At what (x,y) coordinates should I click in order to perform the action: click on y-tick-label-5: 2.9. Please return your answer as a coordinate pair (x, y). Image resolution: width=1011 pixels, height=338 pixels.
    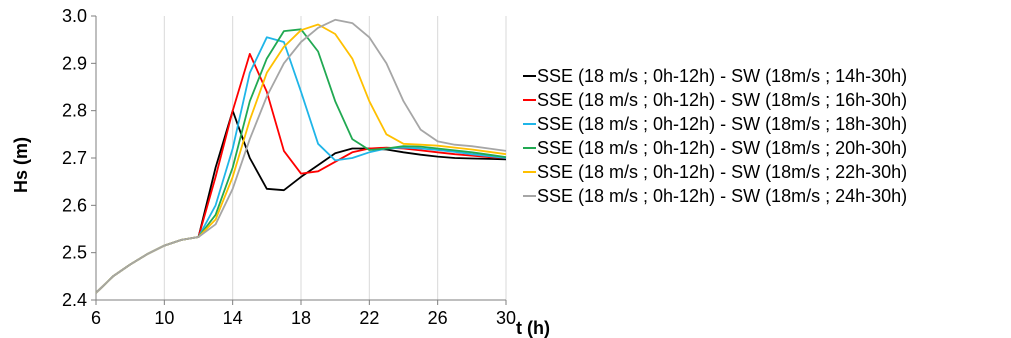
    Looking at the image, I should click on (74, 63).